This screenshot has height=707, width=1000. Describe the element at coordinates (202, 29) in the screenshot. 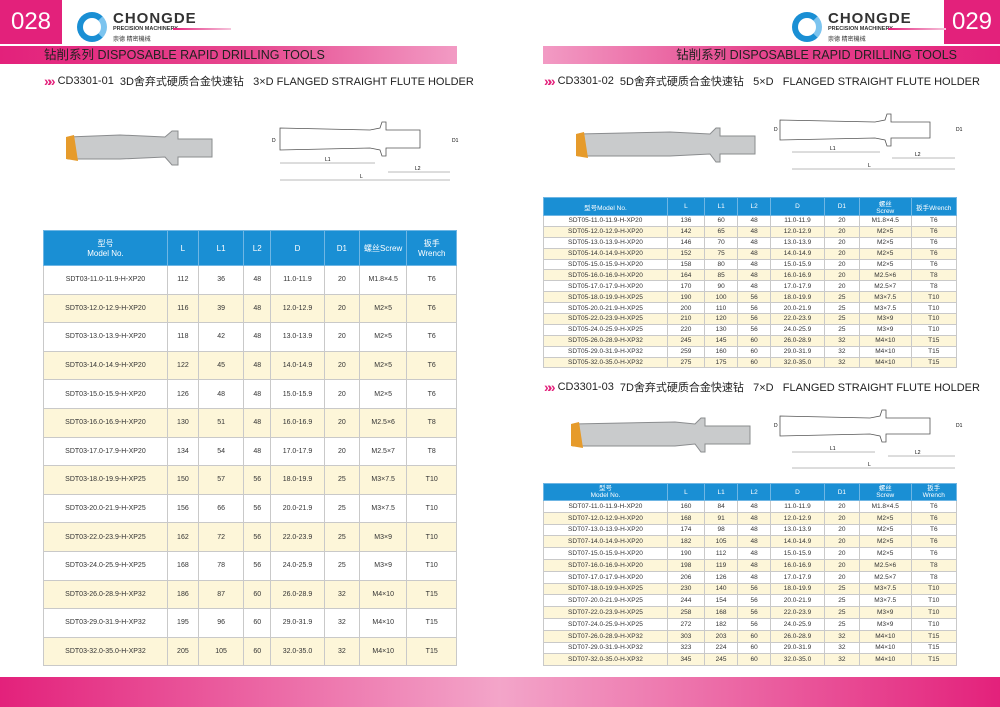

I see `logo-line` at that location.